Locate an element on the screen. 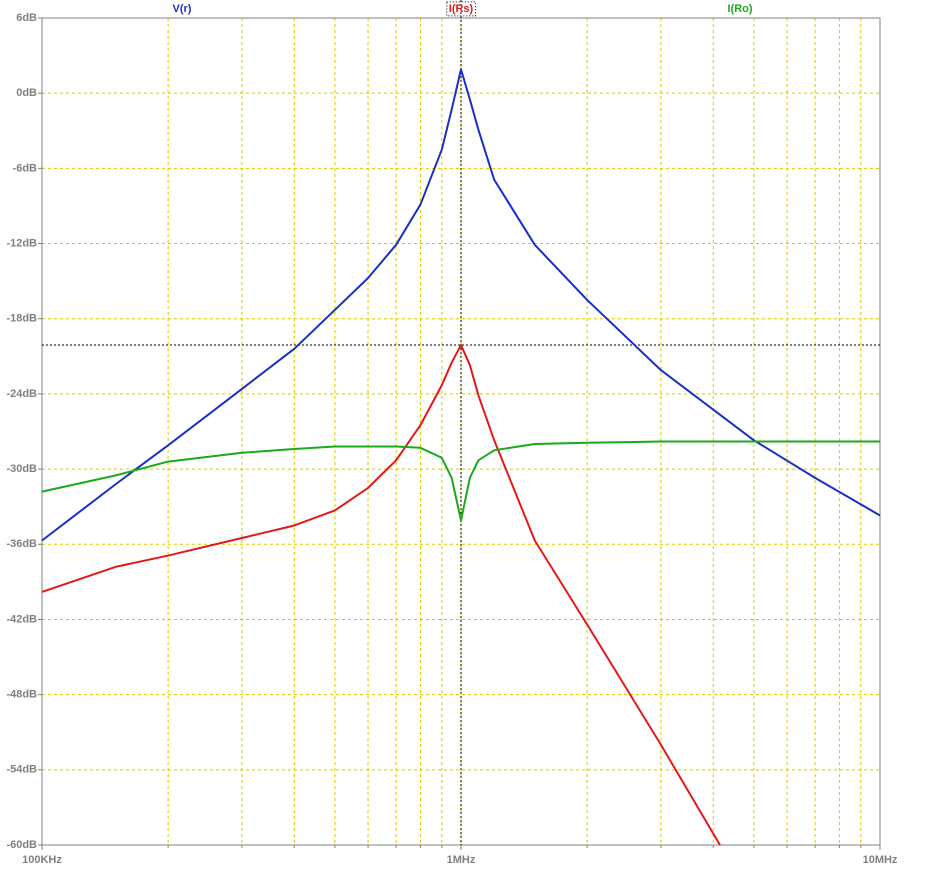  y-tick-label: -6dB is located at coordinates (25, 168).